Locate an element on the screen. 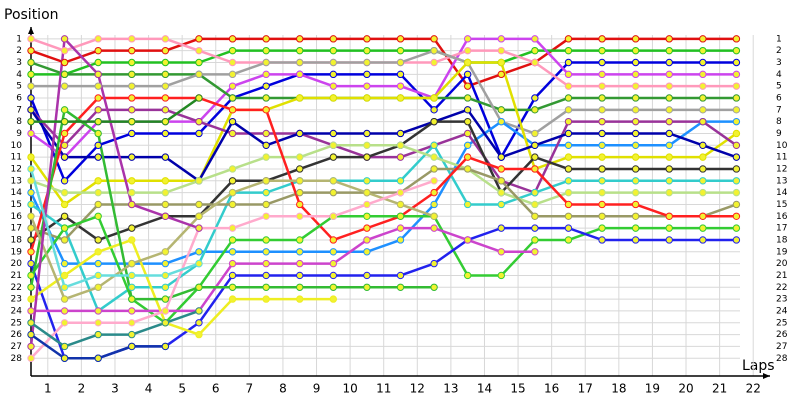 The width and height of the screenshot is (800, 400). x-tick-label: 2 is located at coordinates (82, 389).